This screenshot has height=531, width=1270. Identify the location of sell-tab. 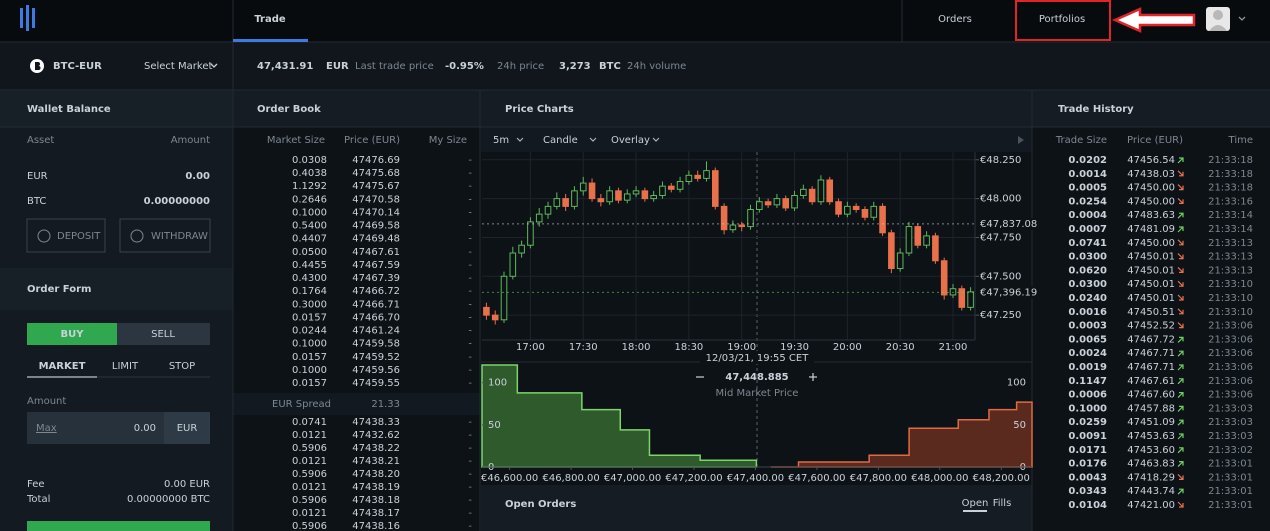
(163, 334).